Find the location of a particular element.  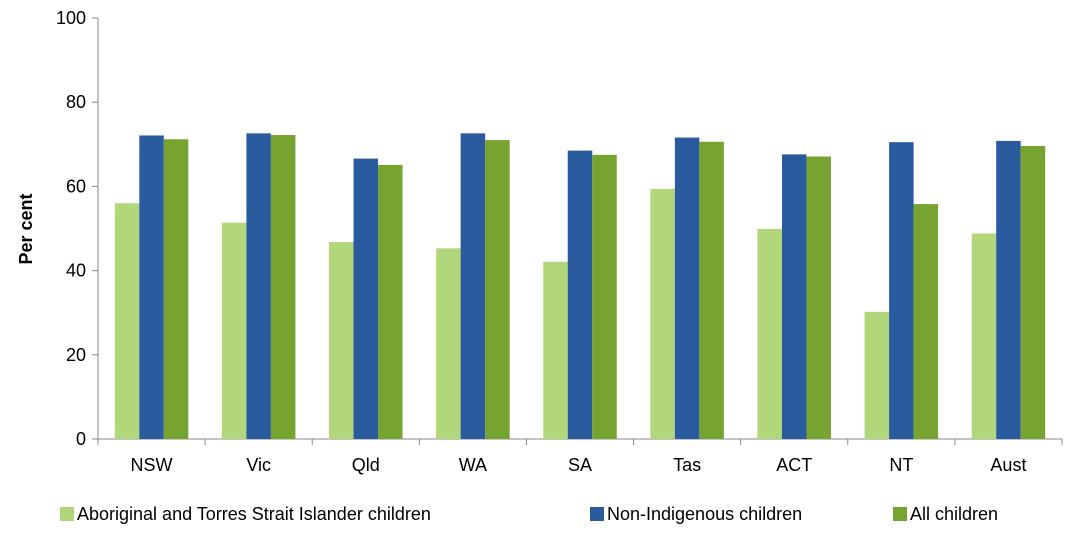

x-tick-label: WA is located at coordinates (473, 465).